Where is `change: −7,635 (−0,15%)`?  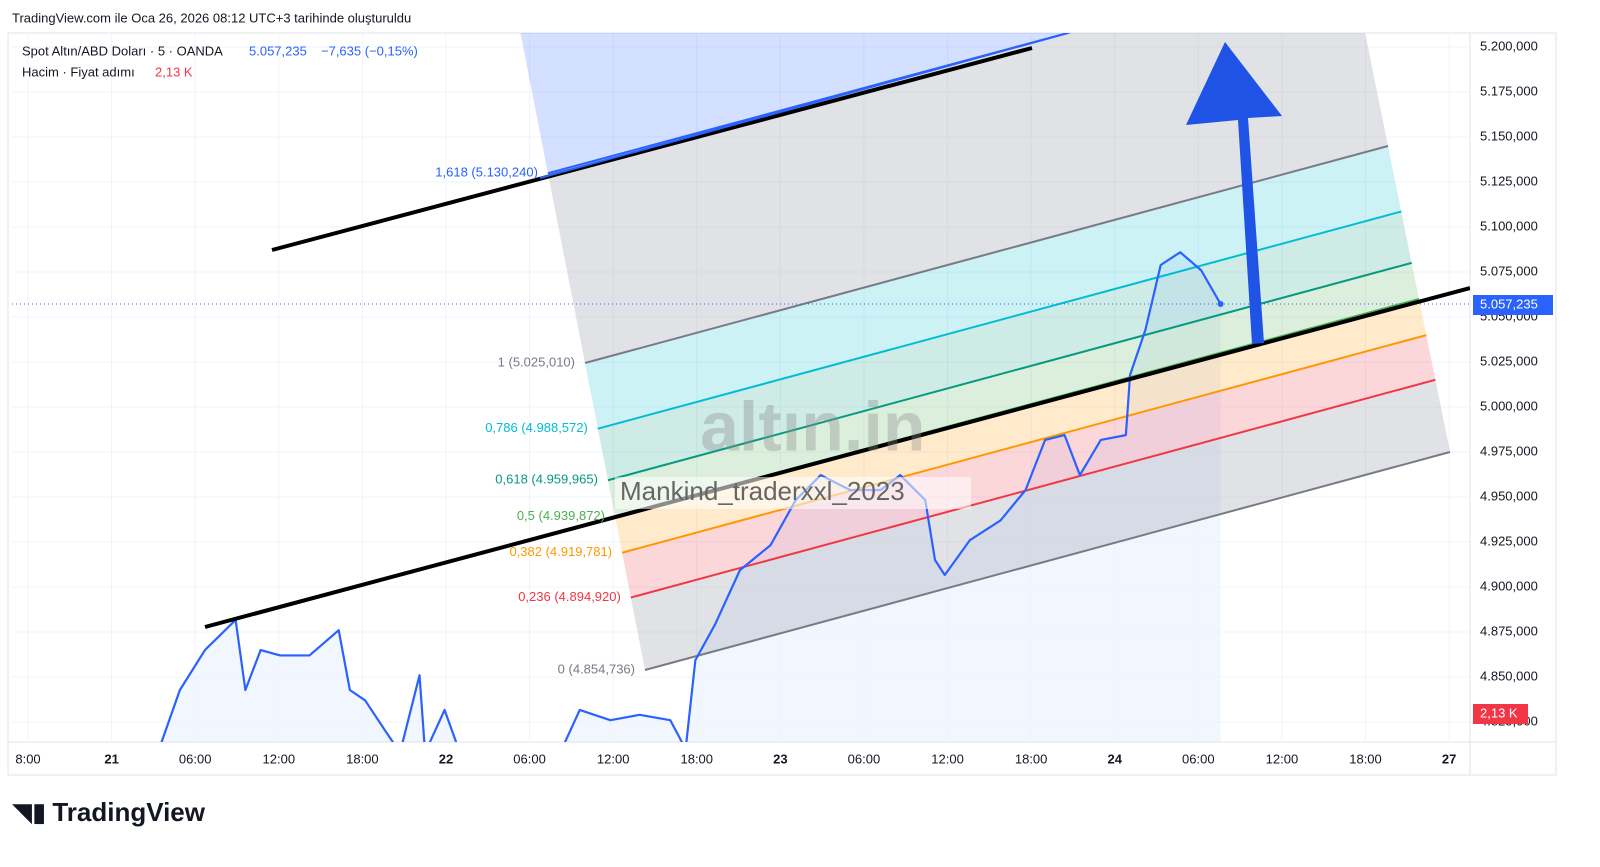
change: −7,635 (−0,15%) is located at coordinates (369, 50).